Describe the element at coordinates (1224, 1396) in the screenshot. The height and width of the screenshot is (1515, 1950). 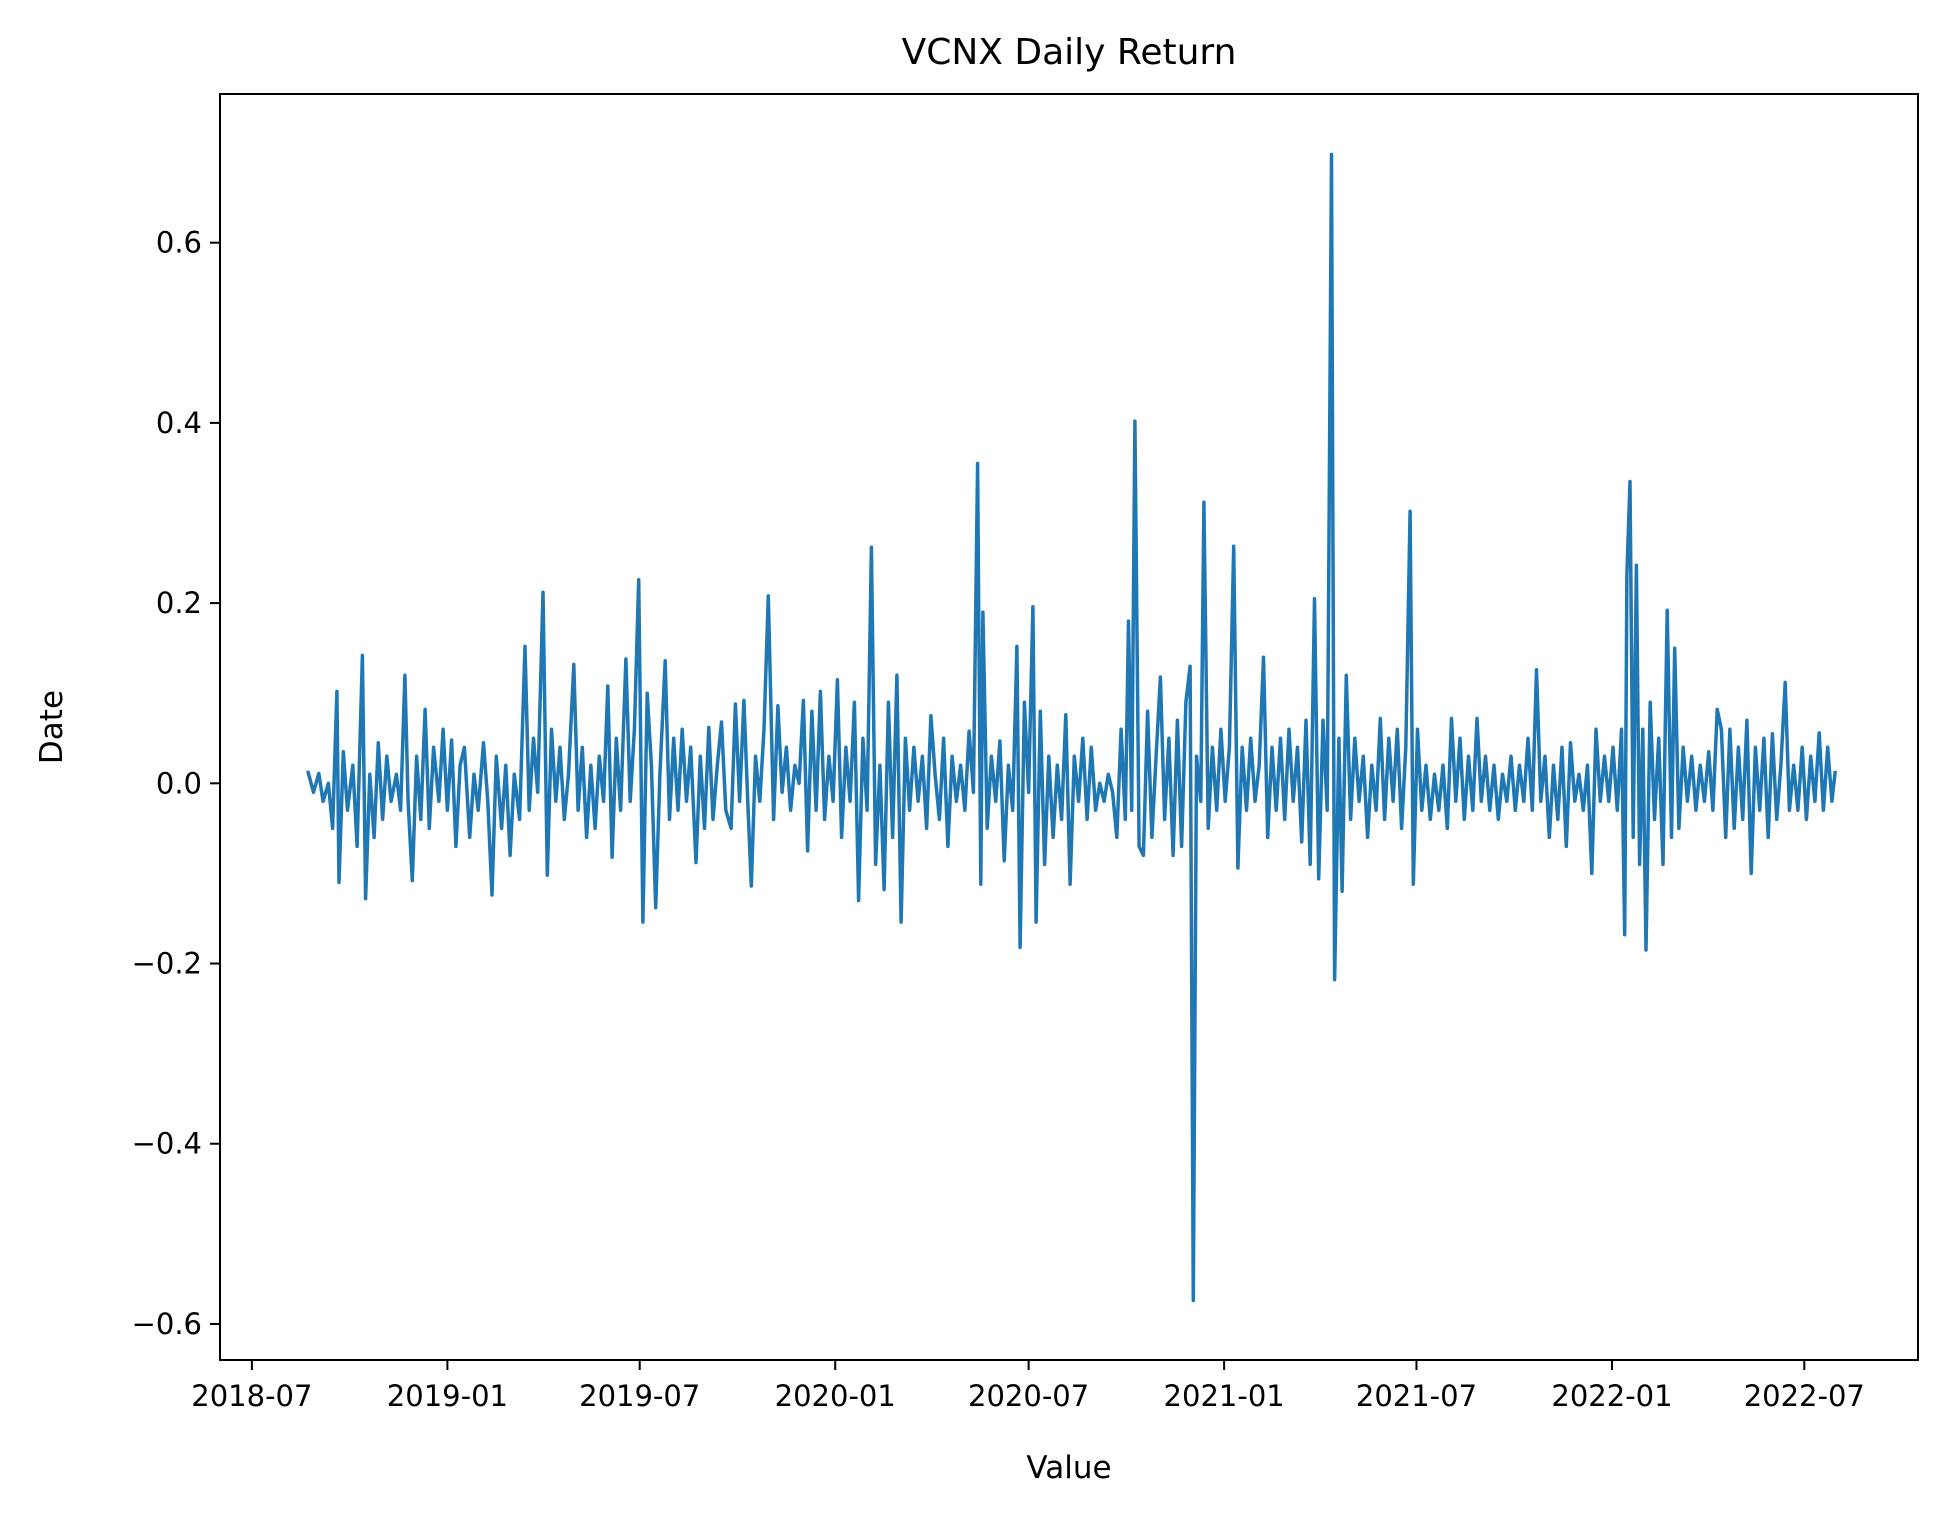
I see `x-tick-label-5: 2021-01` at that location.